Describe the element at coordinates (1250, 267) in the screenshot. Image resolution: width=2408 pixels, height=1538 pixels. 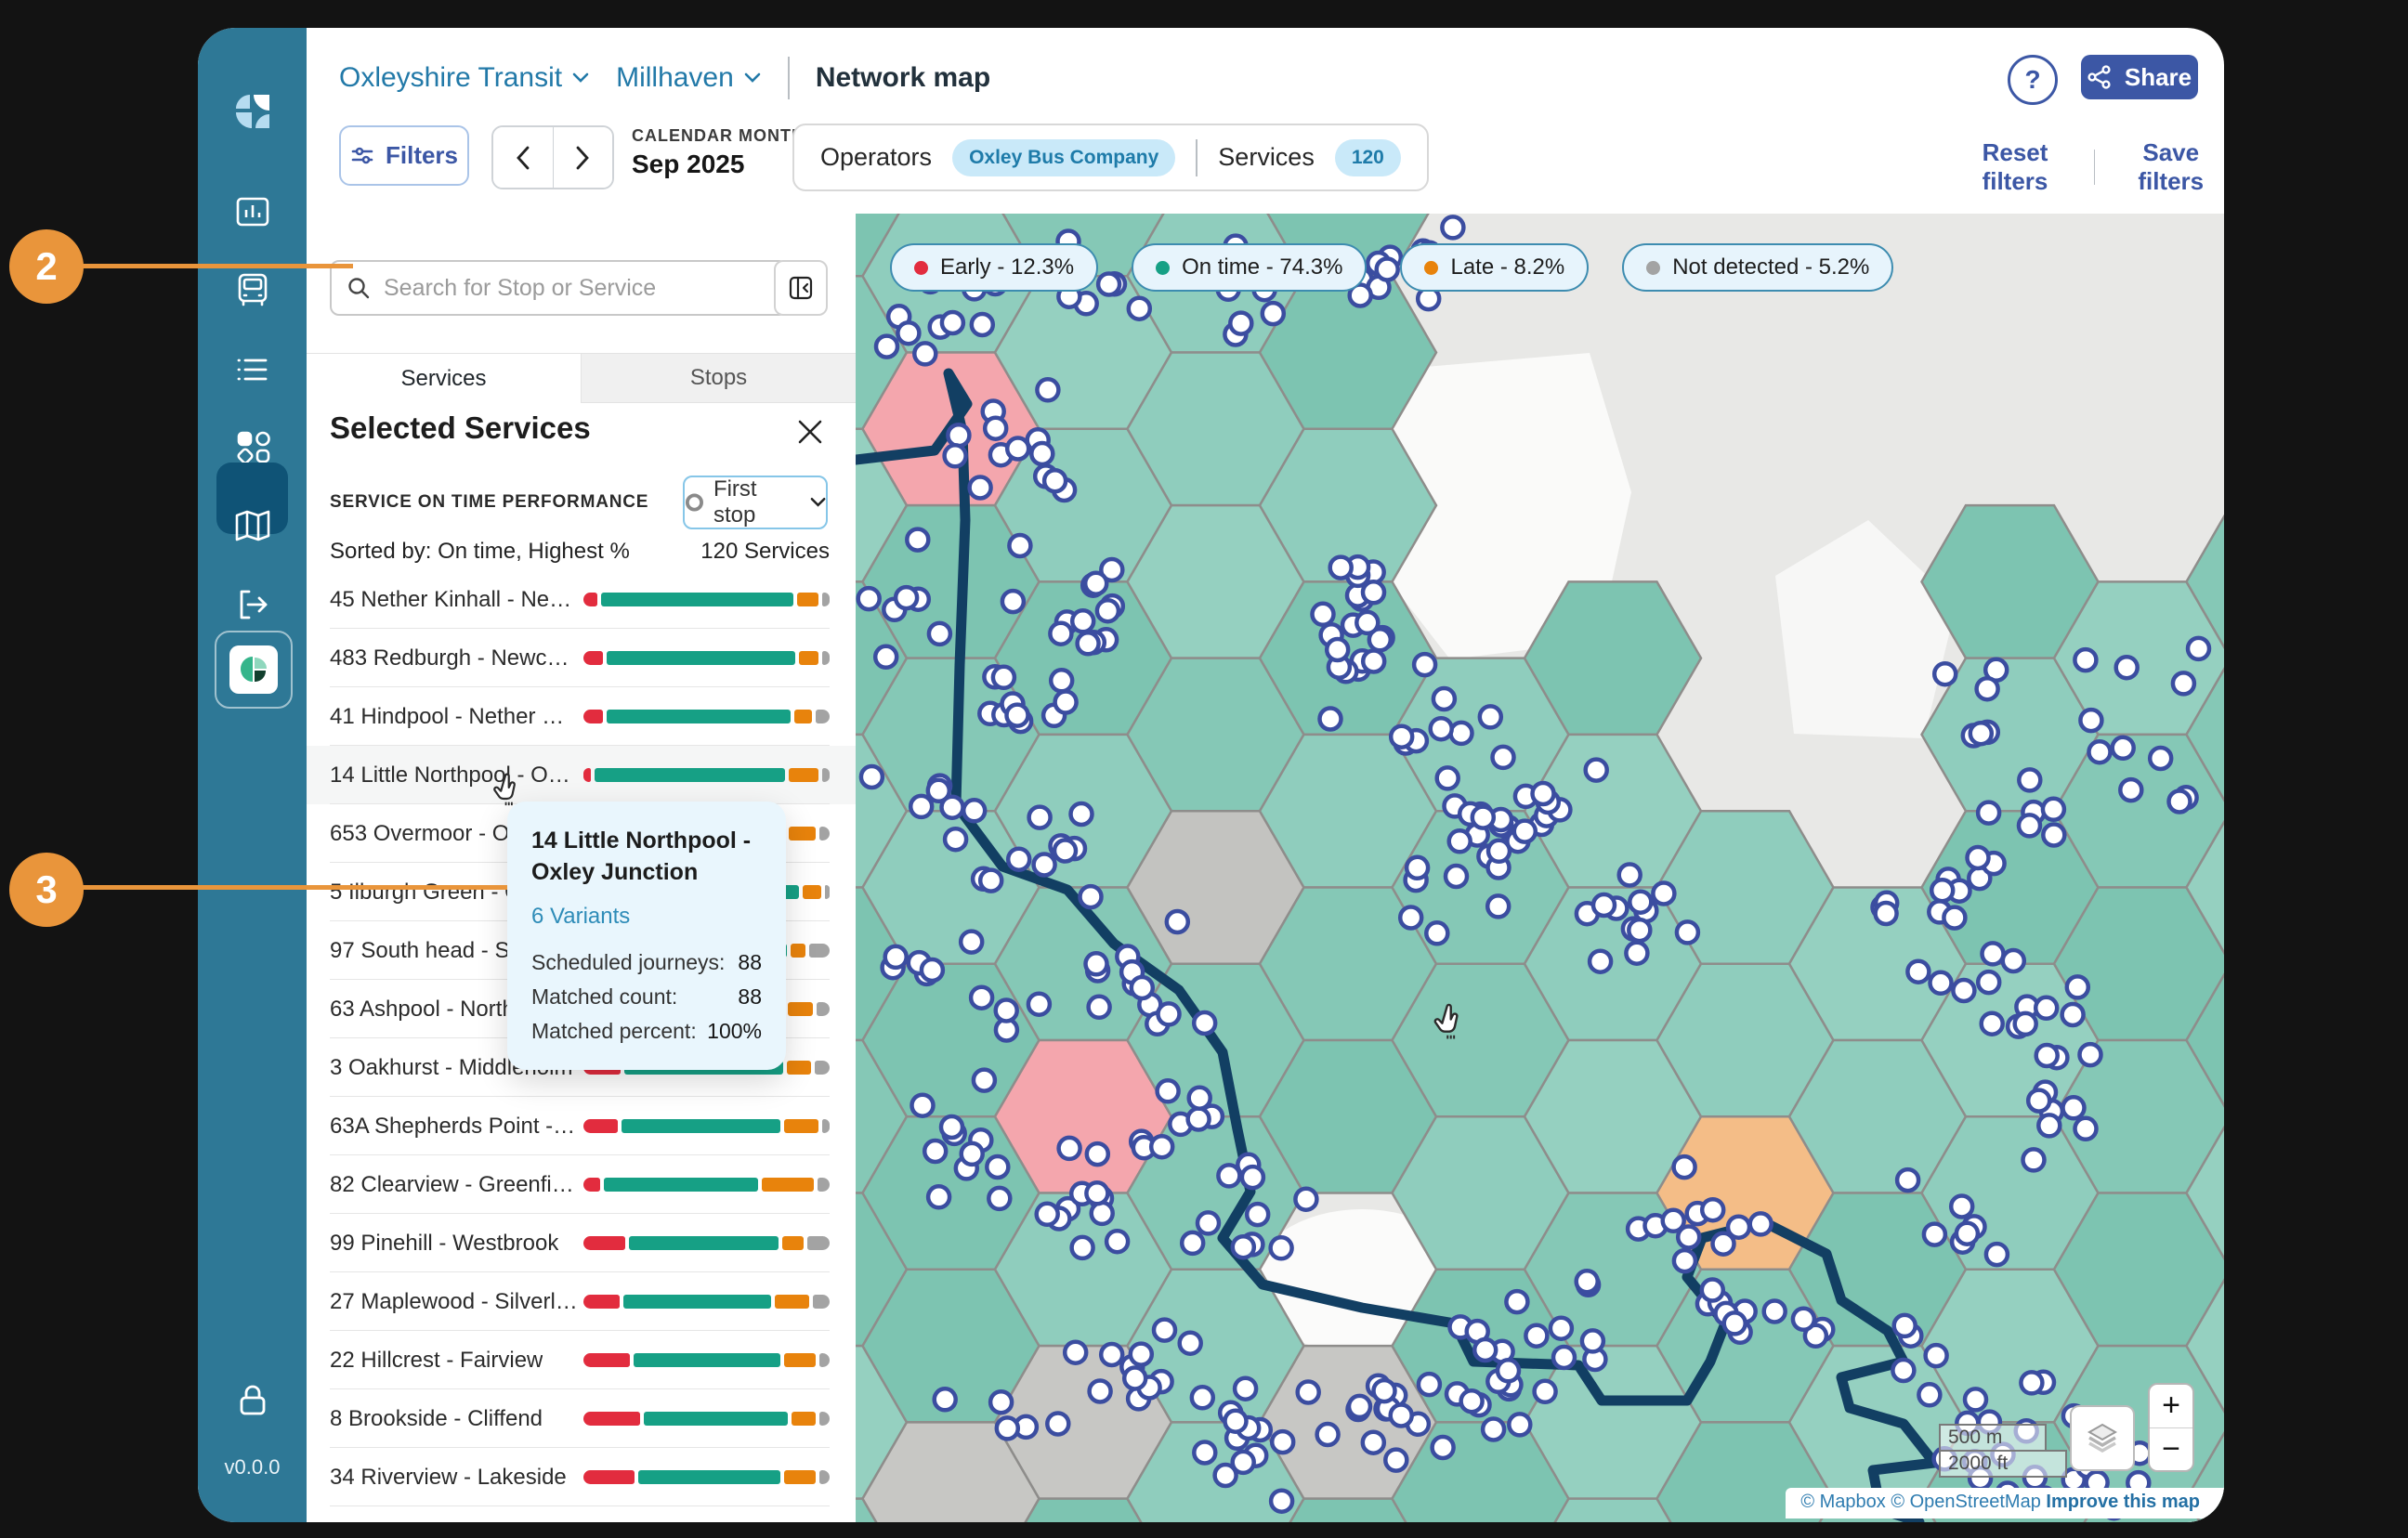
I see `legend-chip: On time - 74.3%` at that location.